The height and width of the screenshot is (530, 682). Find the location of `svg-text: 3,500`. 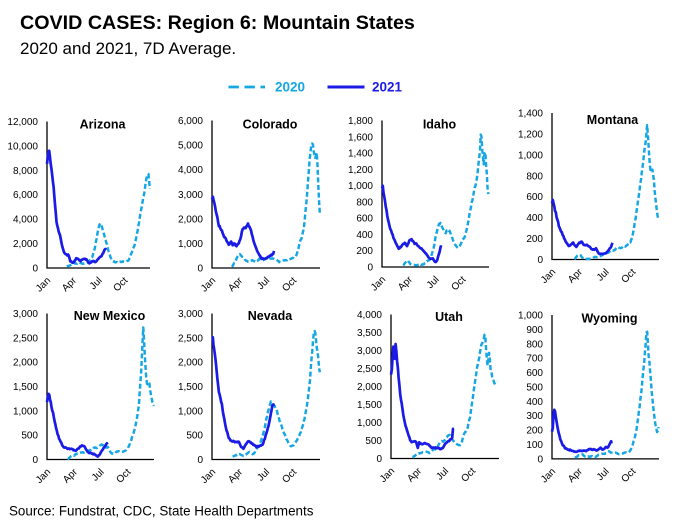

svg-text: 3,500 is located at coordinates (369, 333).